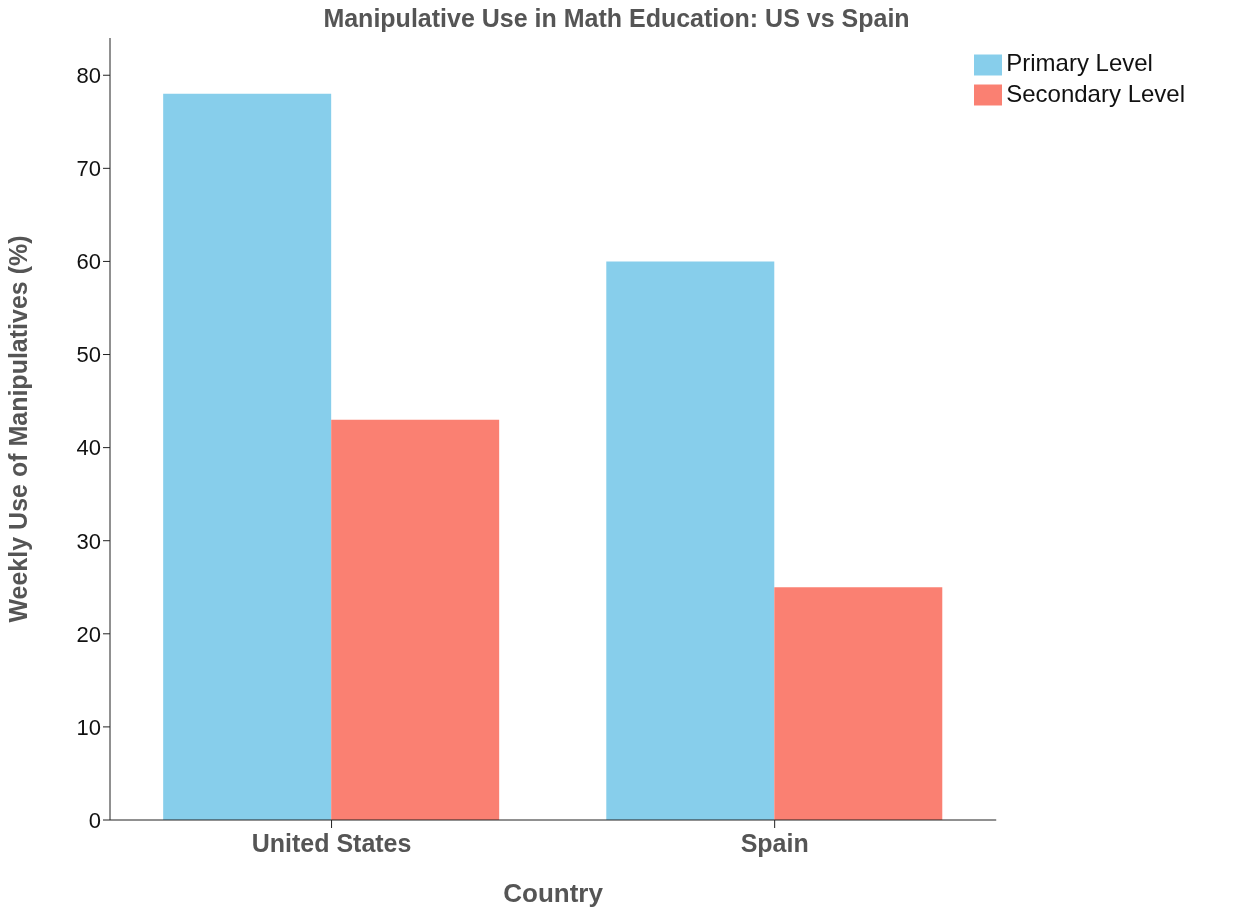  I want to click on x-axis-title: Country, so click(553, 893).